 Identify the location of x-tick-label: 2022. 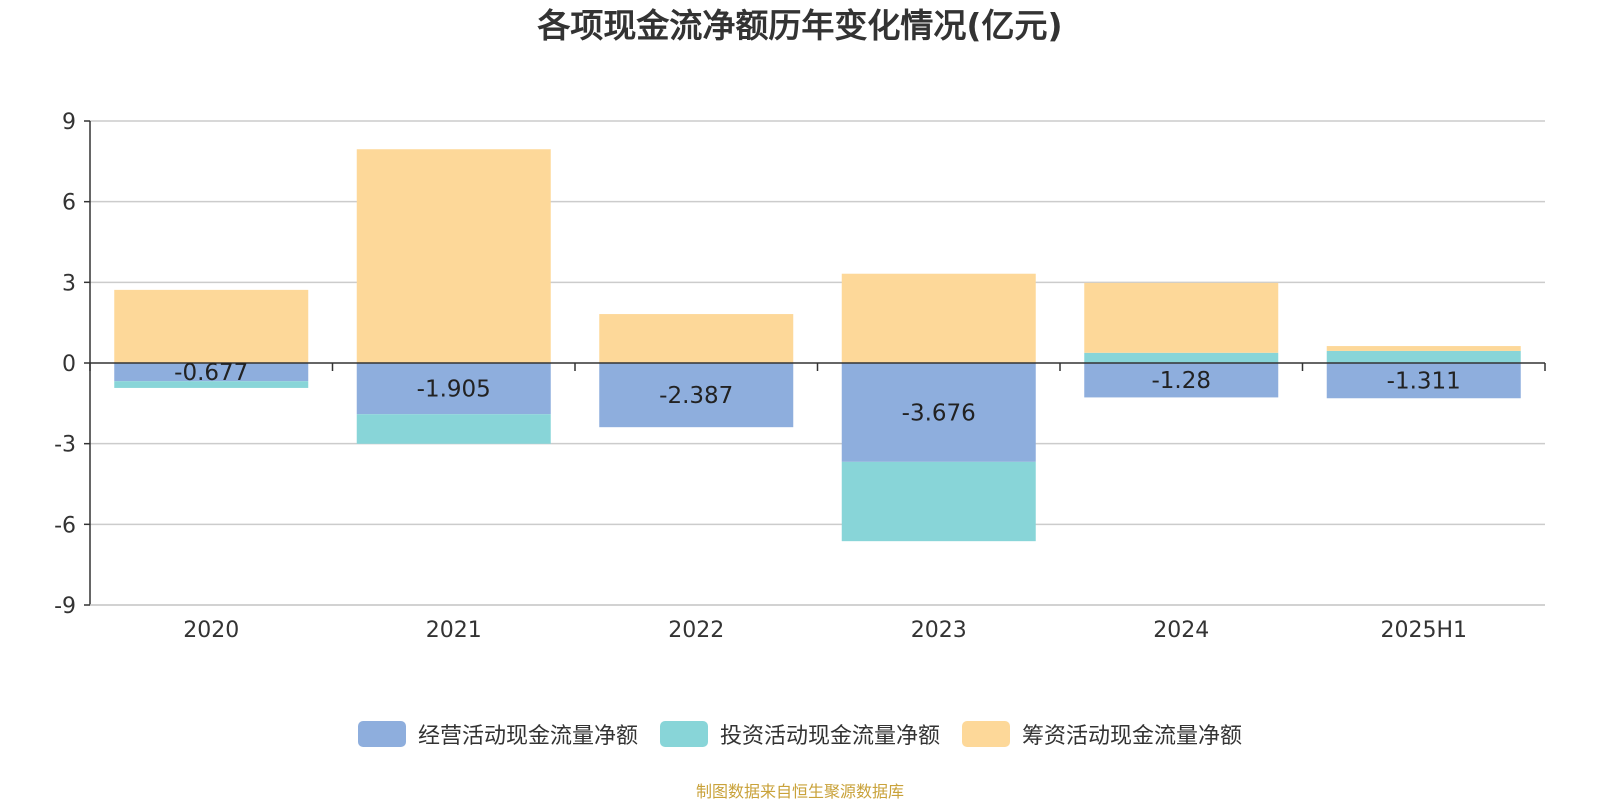
(696, 630).